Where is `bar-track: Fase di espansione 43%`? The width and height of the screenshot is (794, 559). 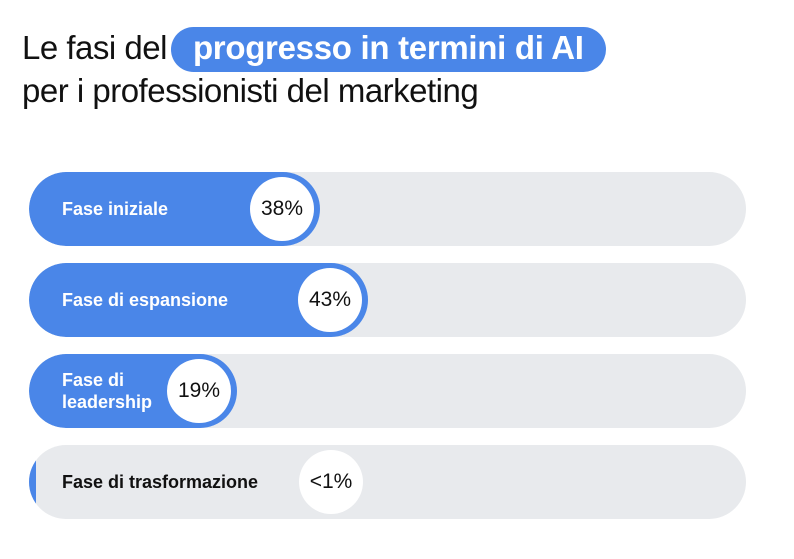 bar-track: Fase di espansione 43% is located at coordinates (387, 300).